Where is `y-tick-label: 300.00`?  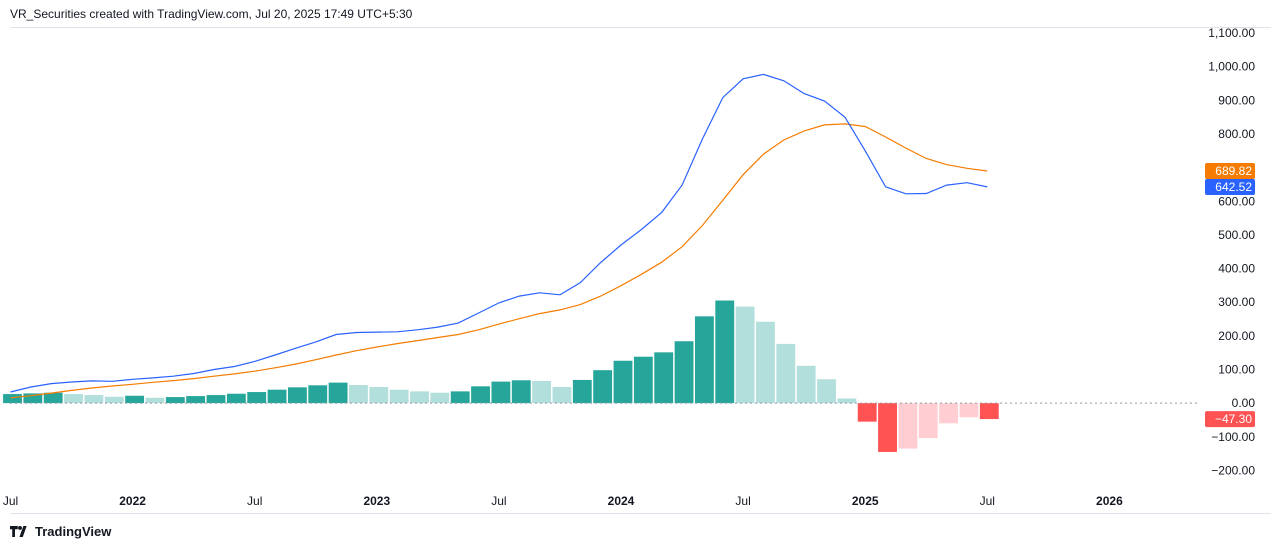 y-tick-label: 300.00 is located at coordinates (1236, 302).